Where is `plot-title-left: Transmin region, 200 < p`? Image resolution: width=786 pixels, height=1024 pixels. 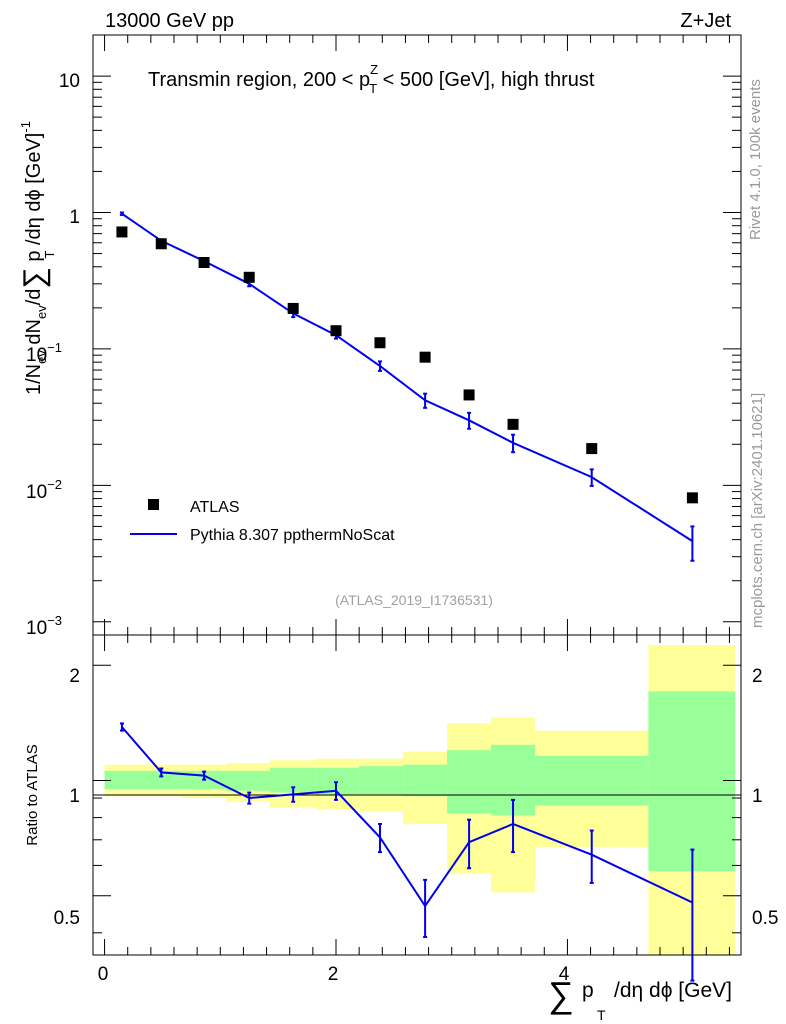
plot-title-left: Transmin region, 200 < p is located at coordinates (259, 80).